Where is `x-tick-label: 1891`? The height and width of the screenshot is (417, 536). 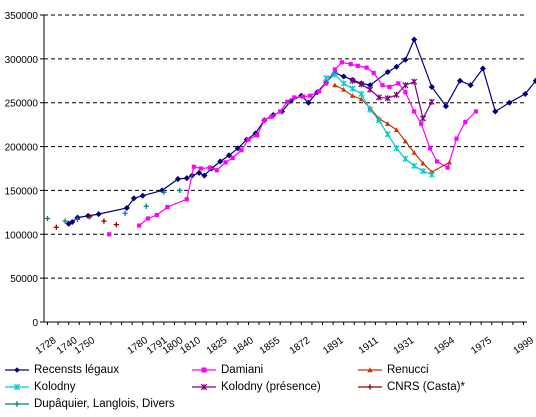 x-tick-label: 1891 is located at coordinates (333, 346).